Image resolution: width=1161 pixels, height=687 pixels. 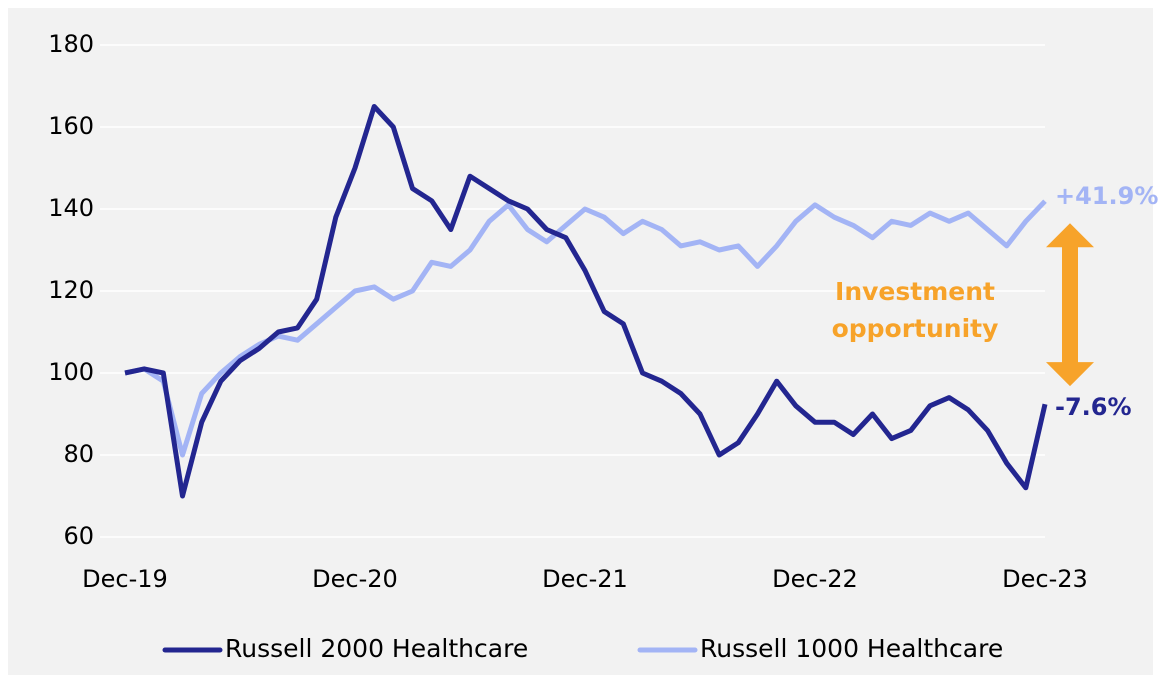 I want to click on arrow-shaft, so click(x=1070, y=305).